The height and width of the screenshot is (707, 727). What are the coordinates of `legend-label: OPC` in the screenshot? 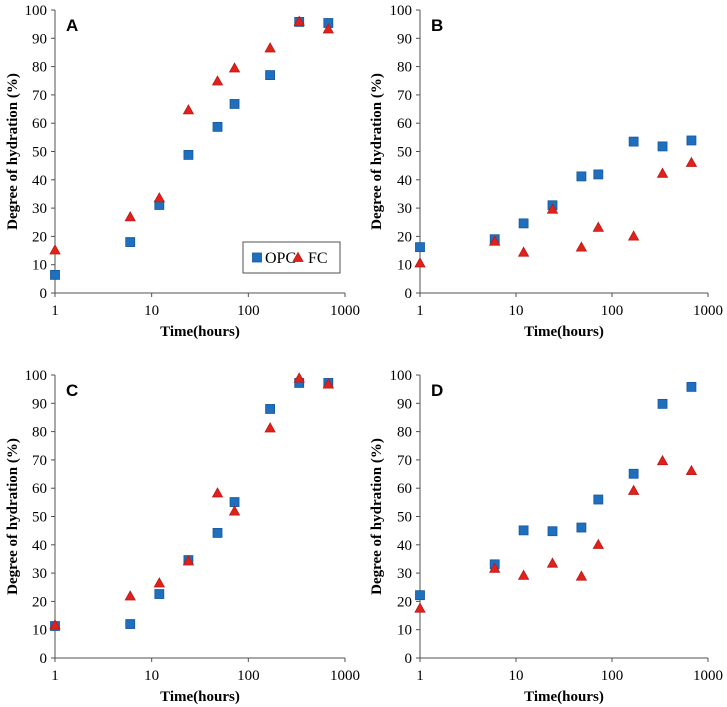 It's located at (280, 258).